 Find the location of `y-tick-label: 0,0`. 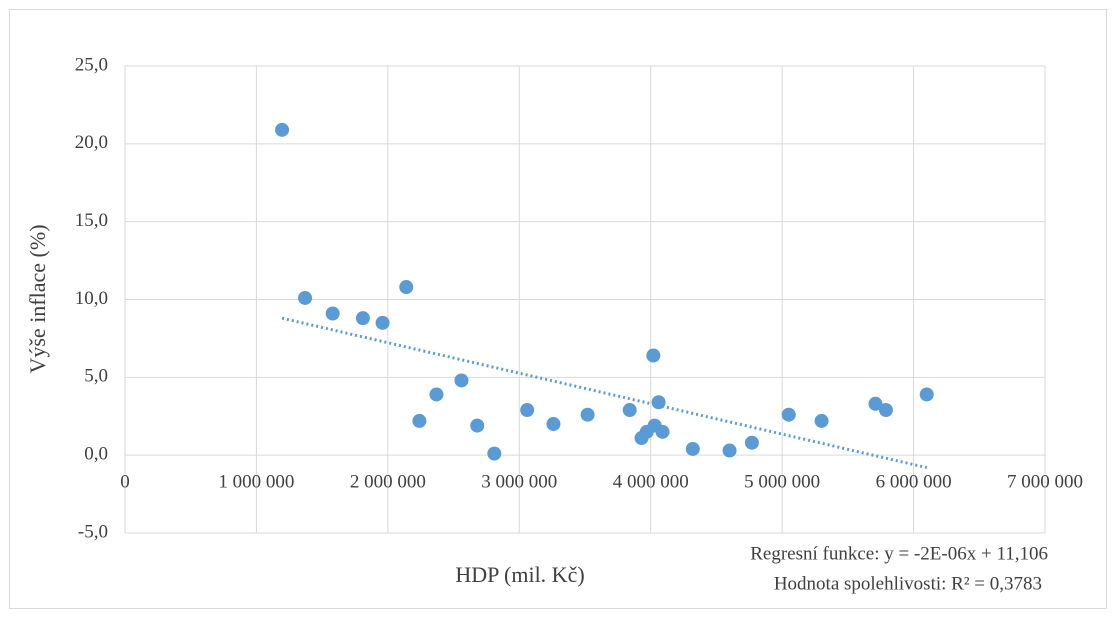

y-tick-label: 0,0 is located at coordinates (96, 454).